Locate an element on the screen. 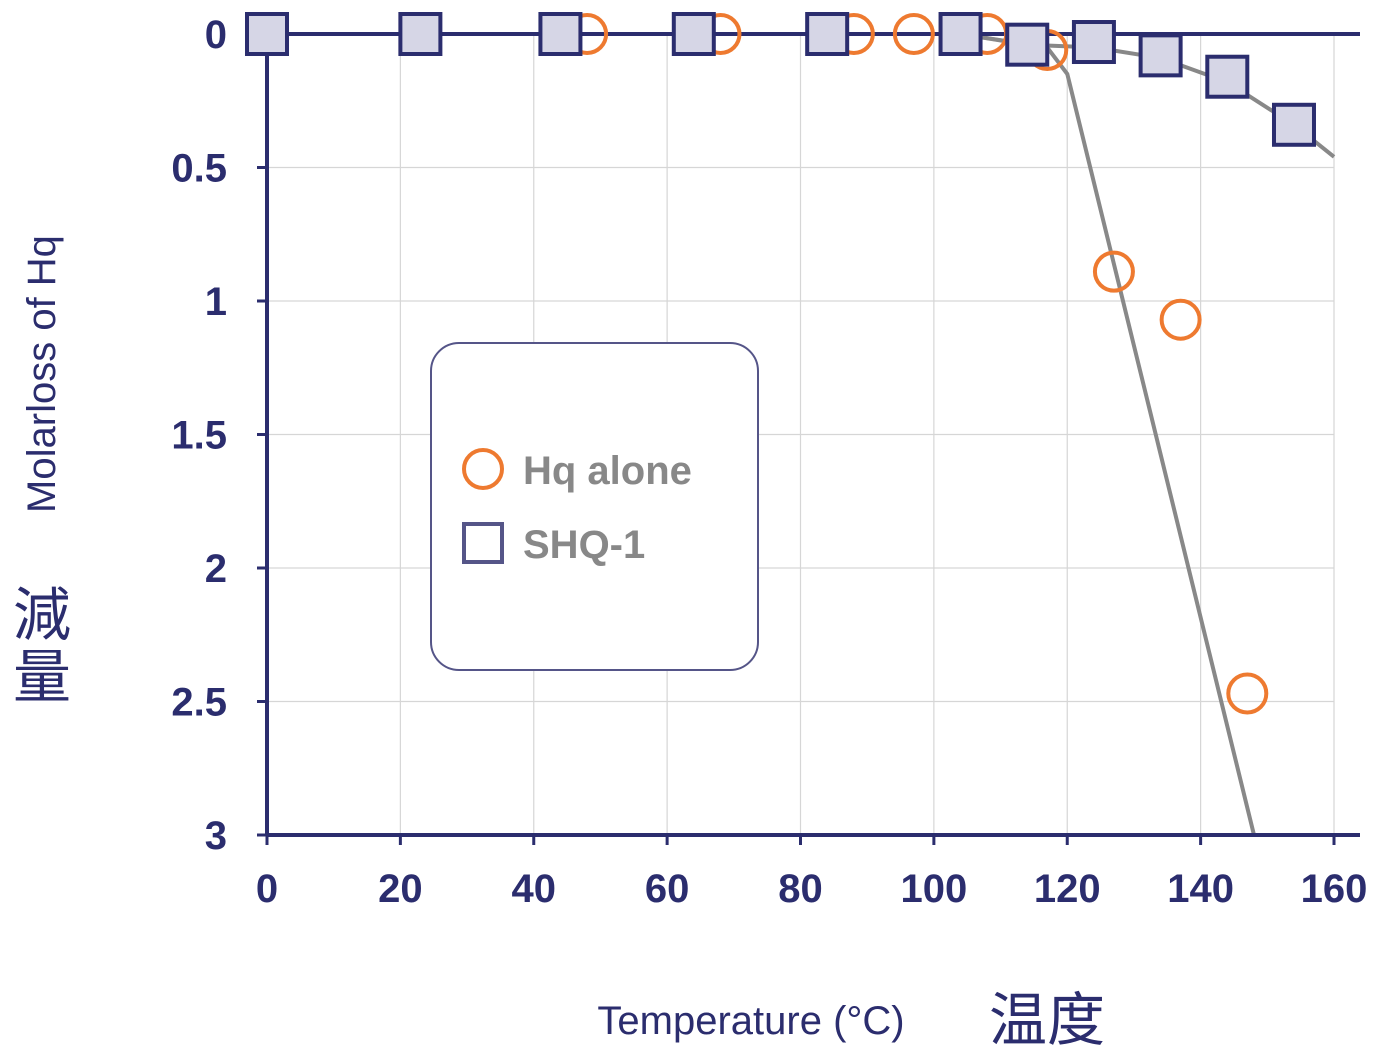  x-tick-label: 160 is located at coordinates (1334, 889).